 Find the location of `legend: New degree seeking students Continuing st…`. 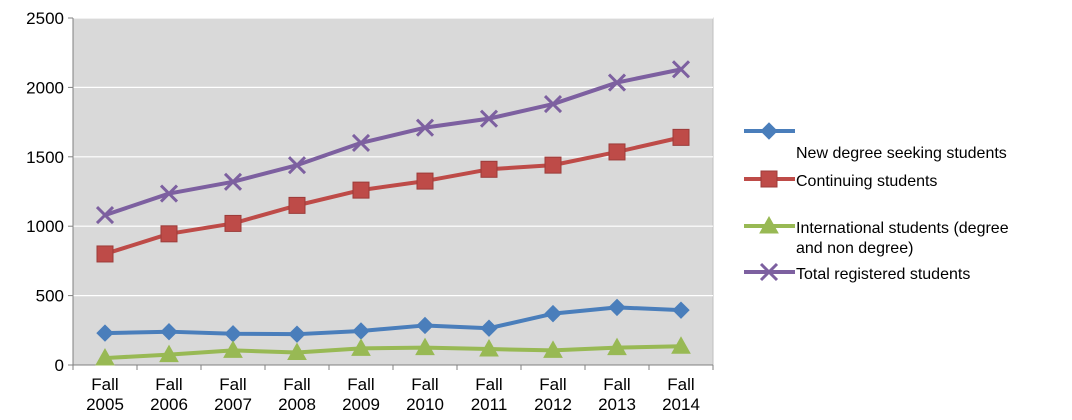

legend: New degree seeking students Continuing st… is located at coordinates (876, 202).